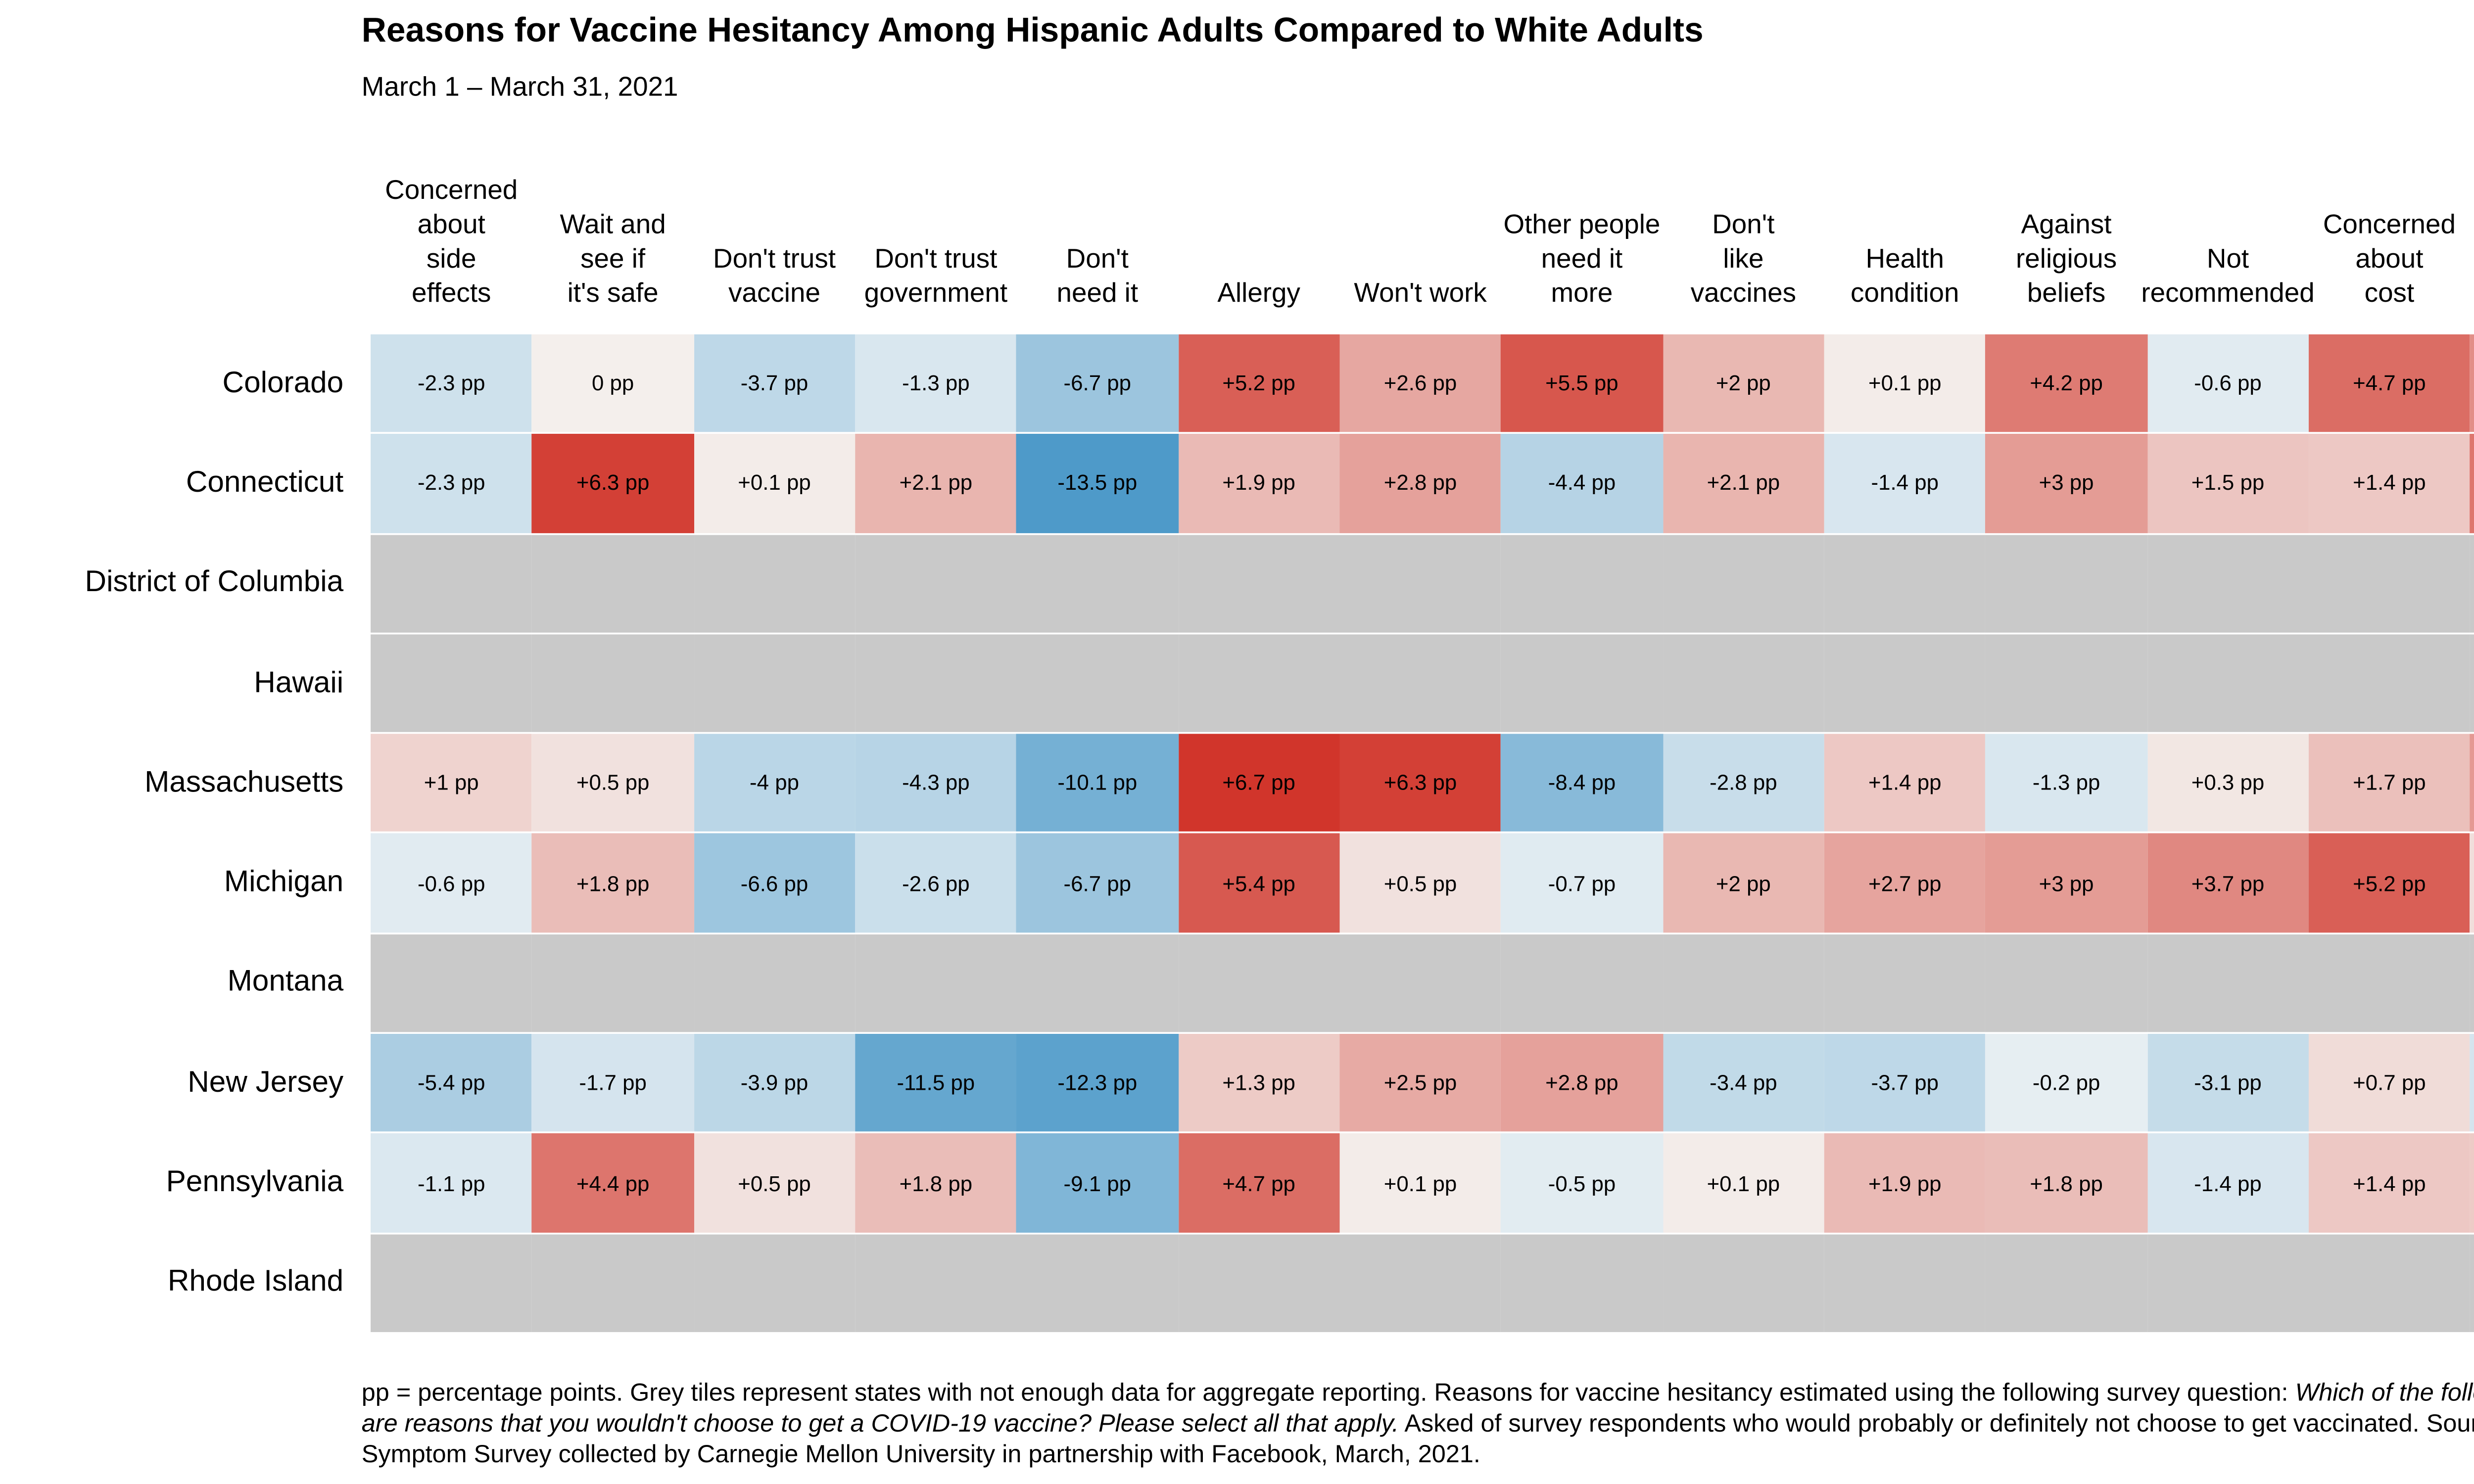  What do you see at coordinates (2228, 783) in the screenshot?
I see `heatmap-cell: +0.3 pp` at bounding box center [2228, 783].